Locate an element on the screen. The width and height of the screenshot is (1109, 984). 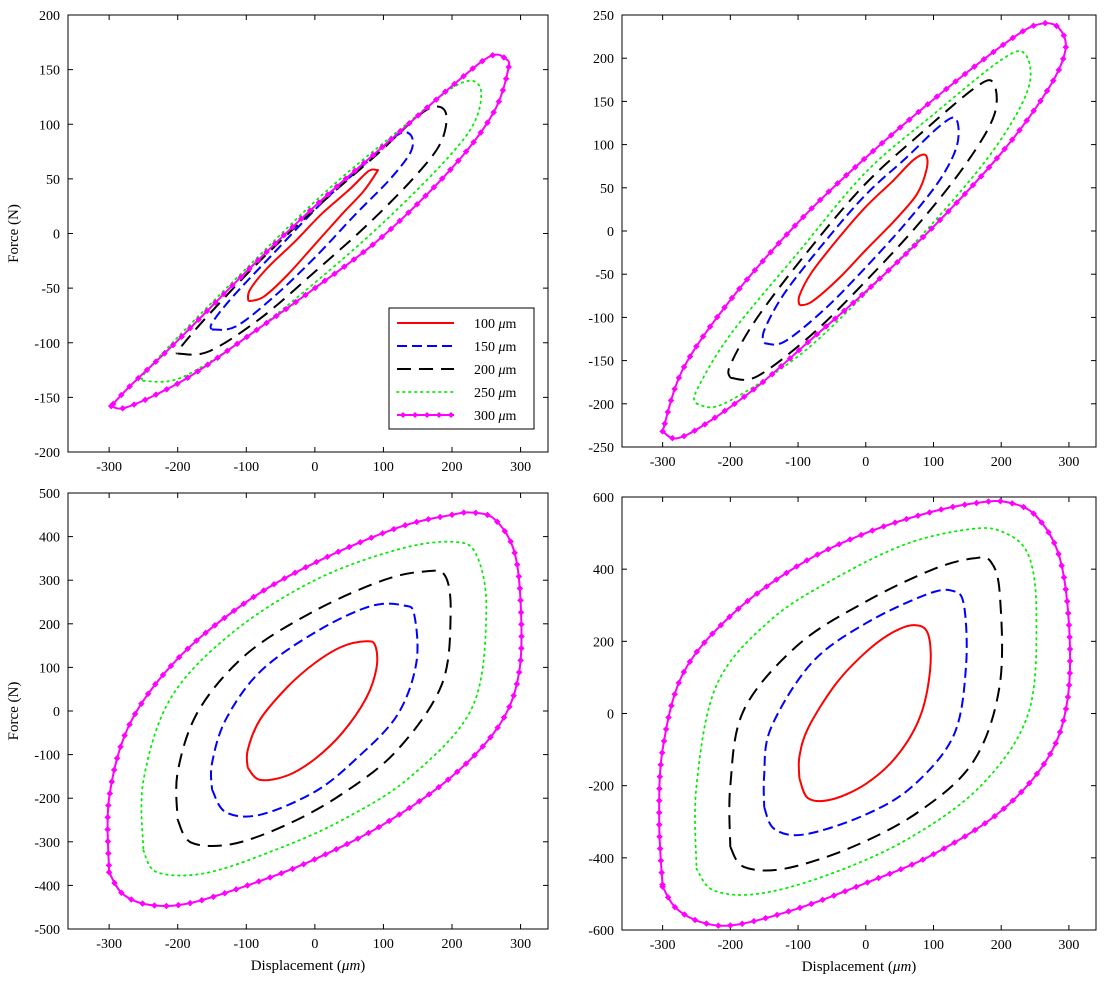
x-tick-label: 100 is located at coordinates (383, 944).